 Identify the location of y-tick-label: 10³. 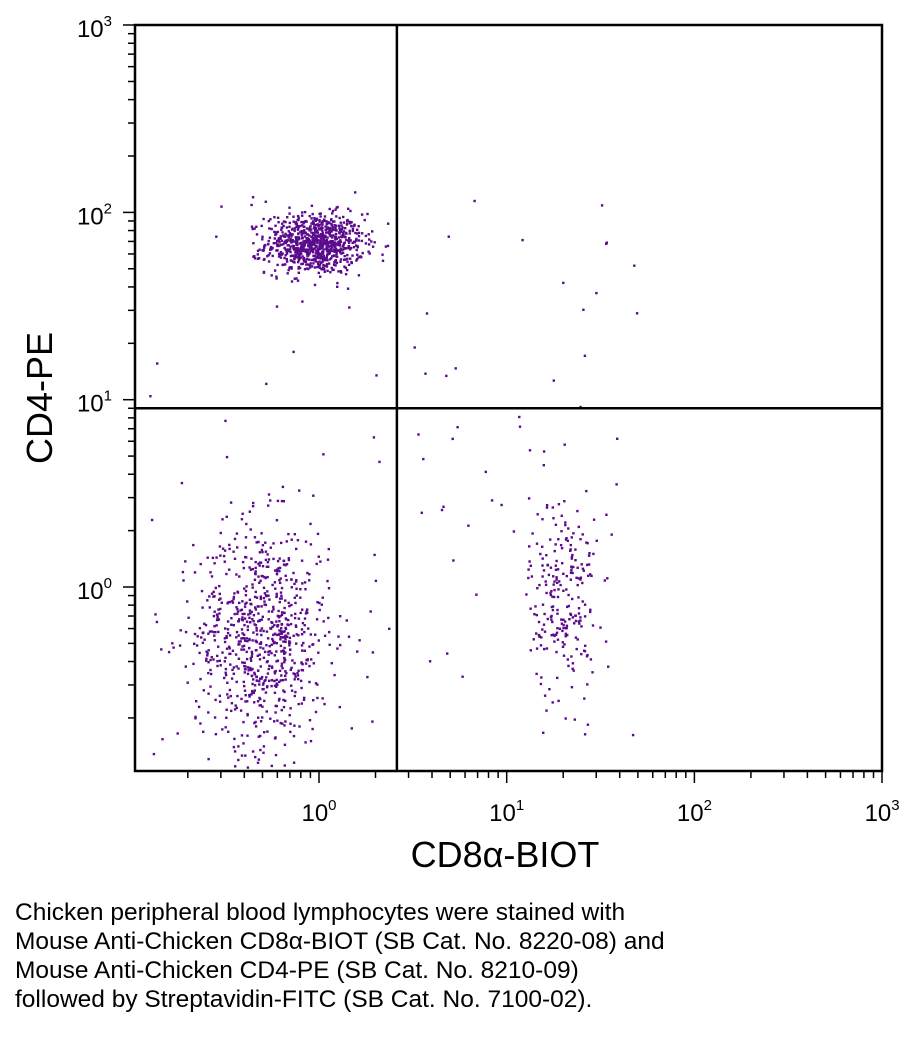
(94, 28).